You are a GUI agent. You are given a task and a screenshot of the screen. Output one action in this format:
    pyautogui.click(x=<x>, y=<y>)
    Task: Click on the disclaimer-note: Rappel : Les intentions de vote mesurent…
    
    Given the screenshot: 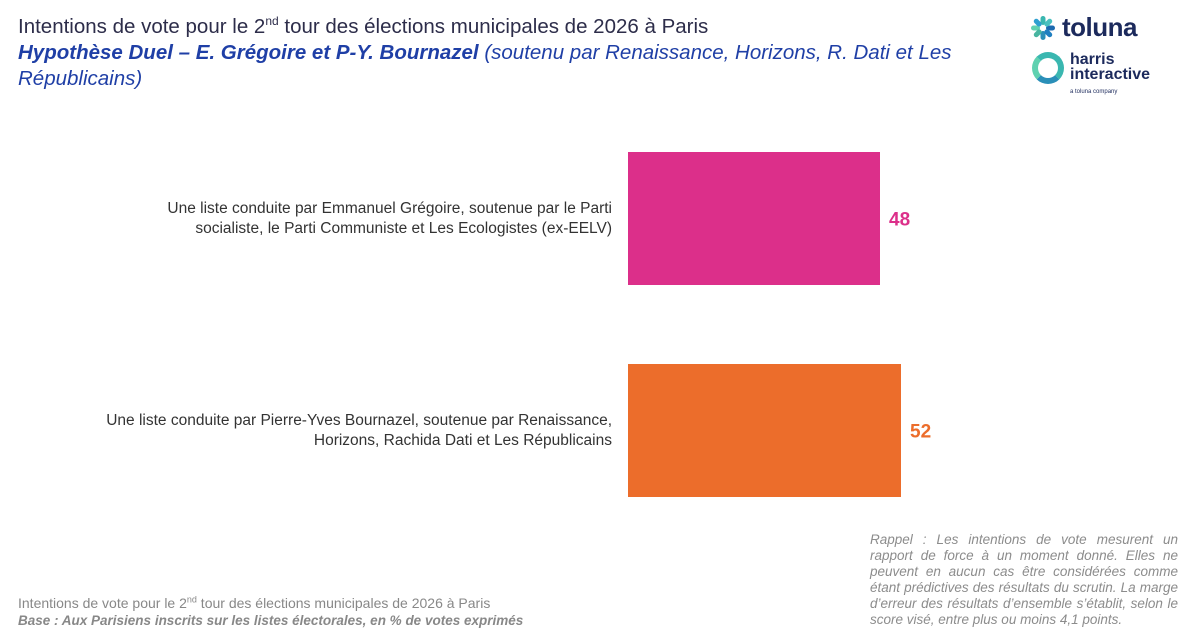 What is the action you would take?
    pyautogui.click(x=1024, y=579)
    